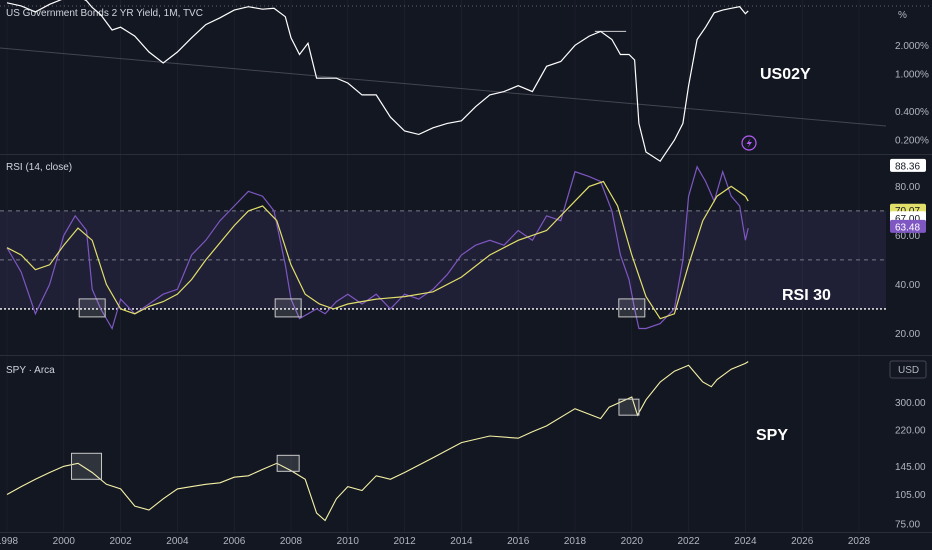 This screenshot has height=550, width=932. I want to click on spy-axis-ticks: 300.00 220.00 145.00 105.00 75.00, so click(910, 464).